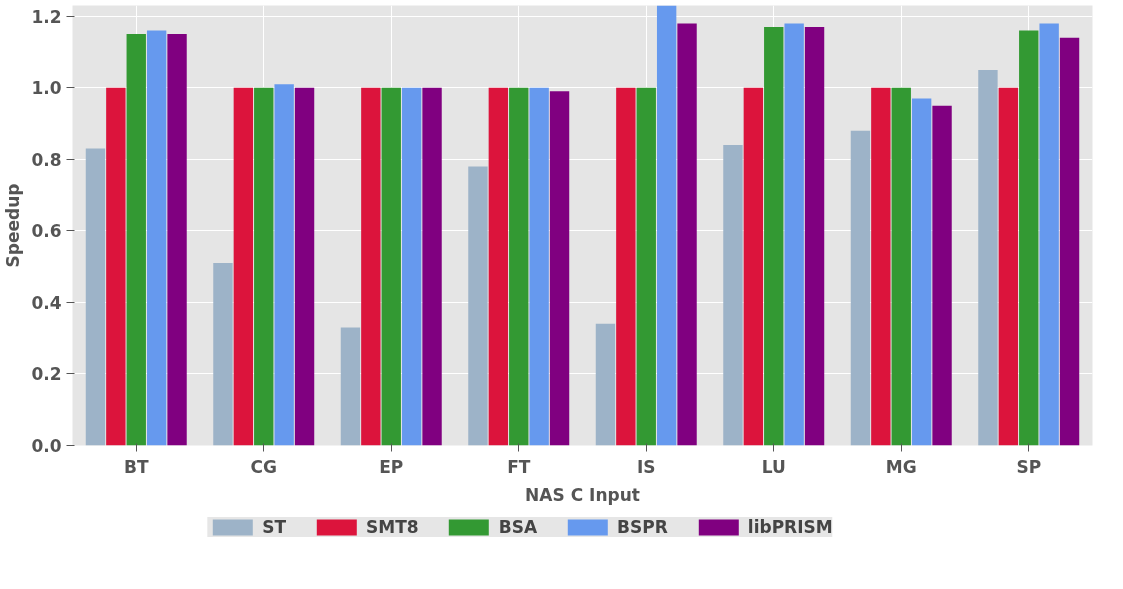  I want to click on y-tick-label: 0.8, so click(46, 159).